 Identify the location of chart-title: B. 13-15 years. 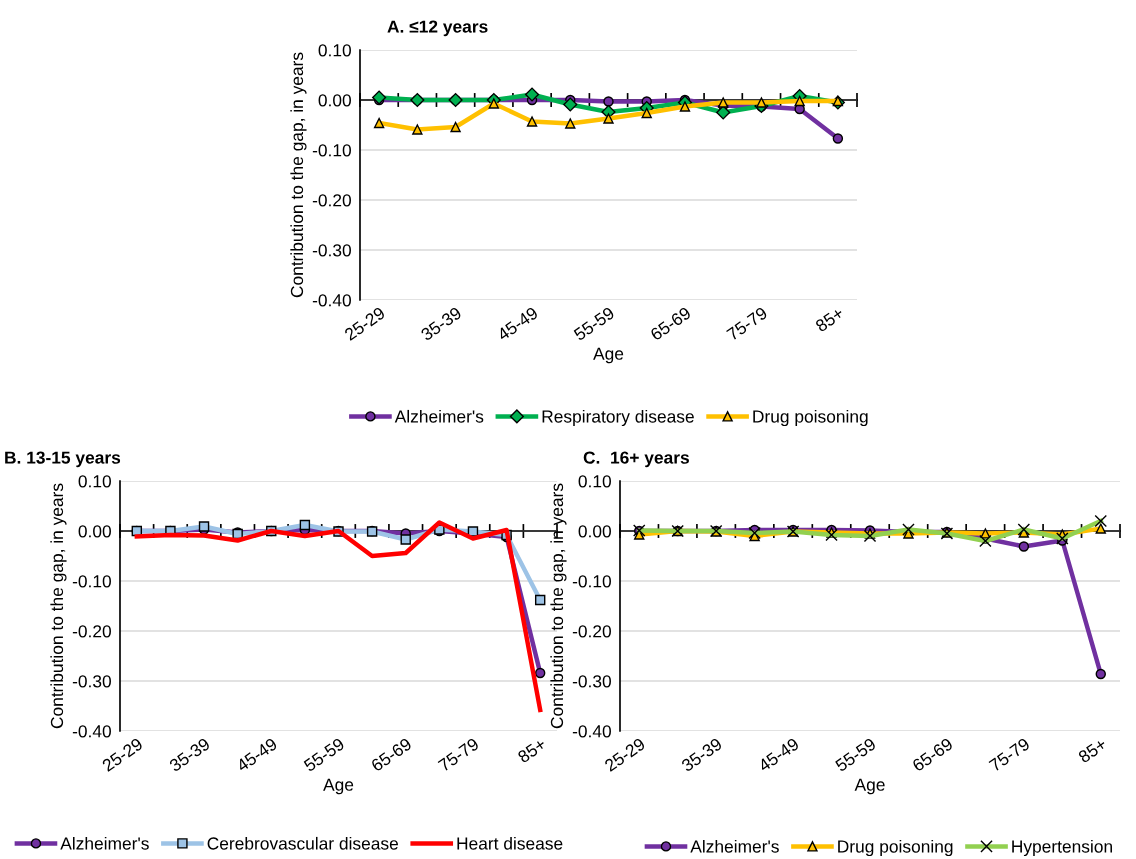
(63, 459).